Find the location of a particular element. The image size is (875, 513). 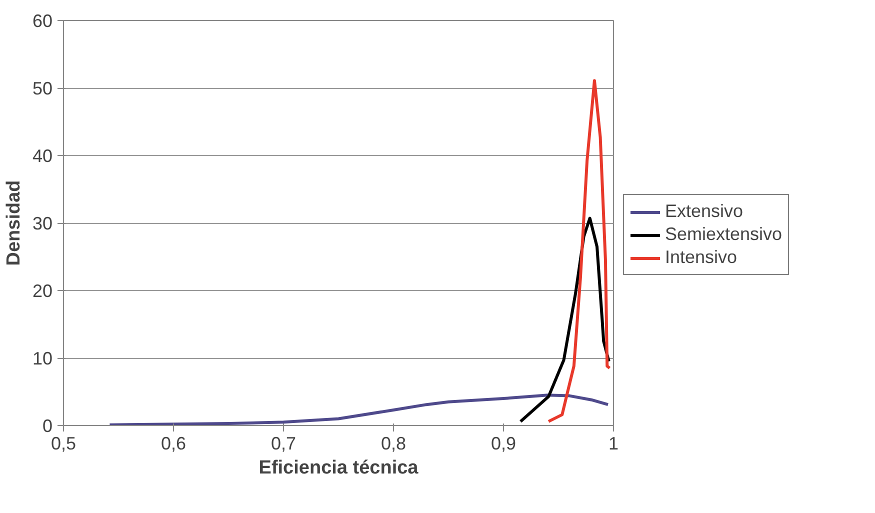

y-tick-label: 50 is located at coordinates (42, 88).